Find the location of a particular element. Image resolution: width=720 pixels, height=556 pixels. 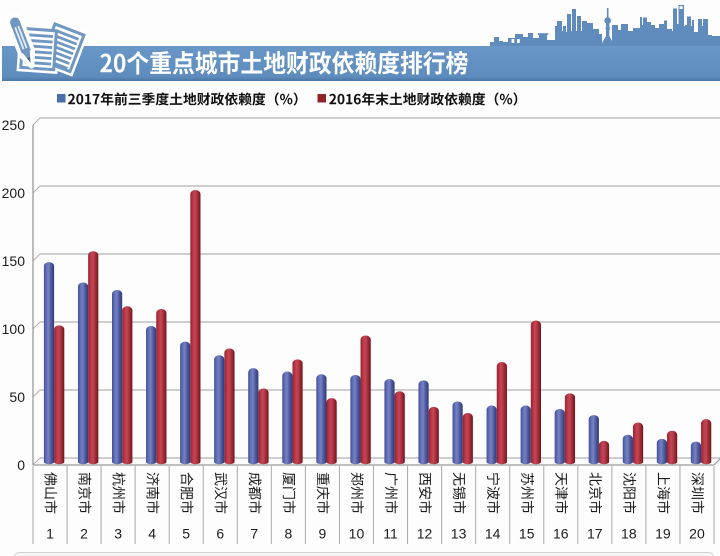

svg-text: 8 is located at coordinates (288, 534).